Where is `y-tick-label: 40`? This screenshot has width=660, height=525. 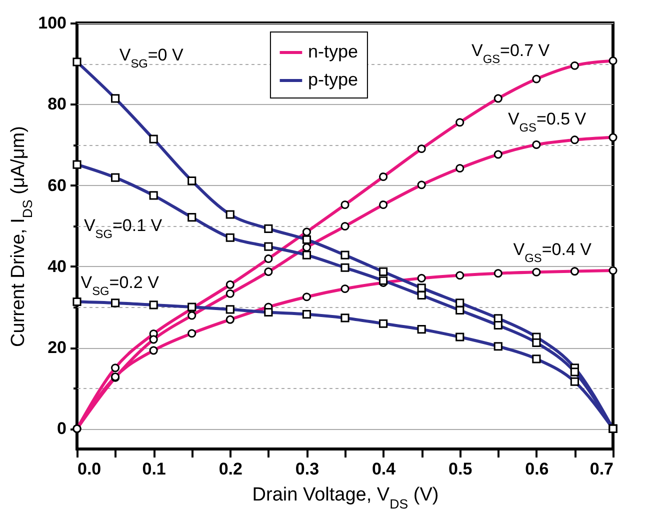
y-tick-label: 40 is located at coordinates (57, 266).